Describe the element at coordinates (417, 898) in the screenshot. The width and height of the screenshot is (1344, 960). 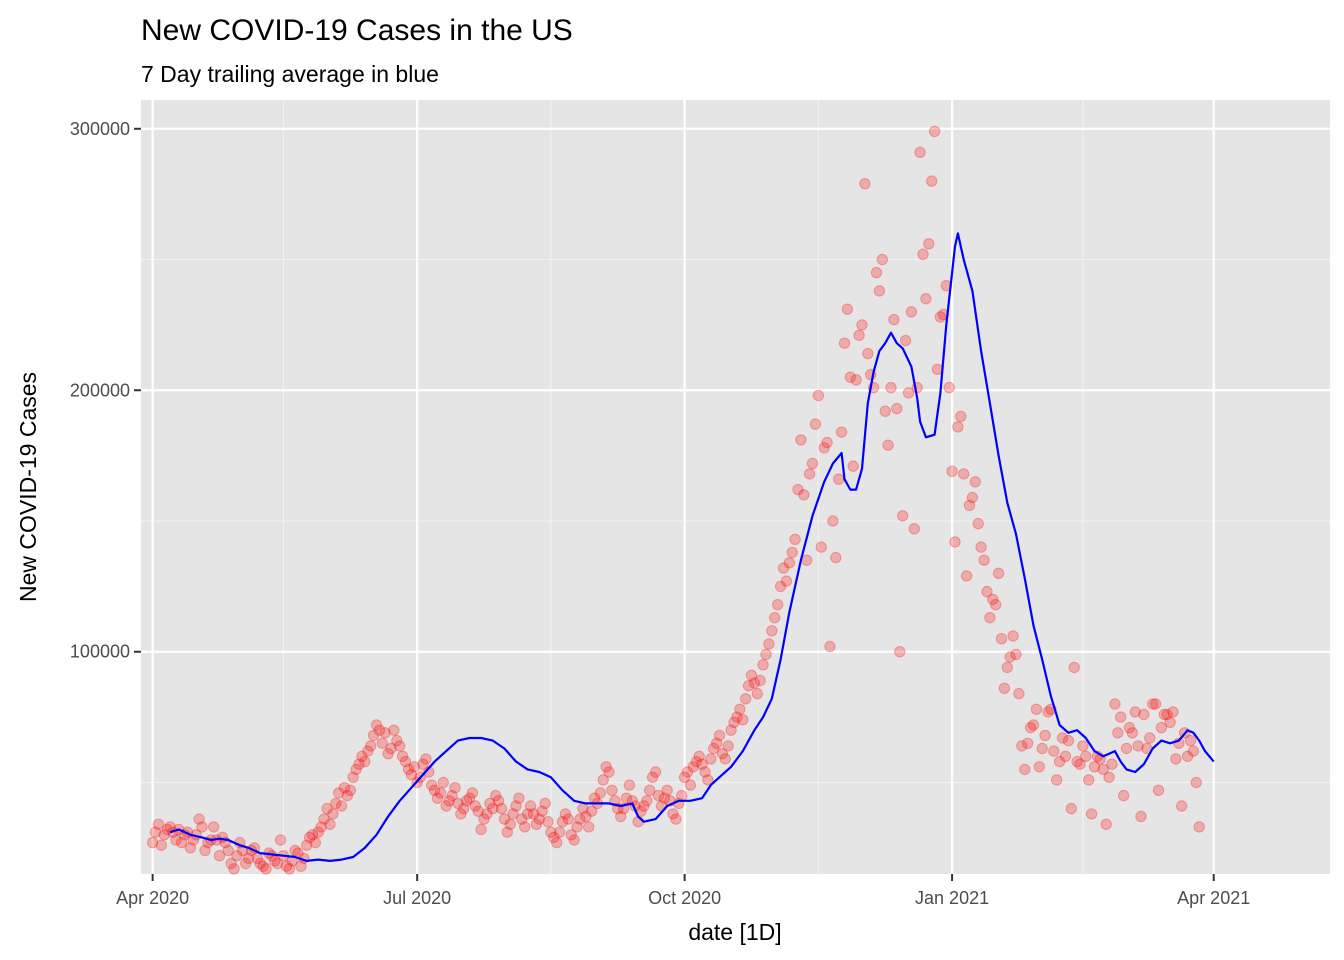
I see `x-tick-label: Jul 2020` at that location.